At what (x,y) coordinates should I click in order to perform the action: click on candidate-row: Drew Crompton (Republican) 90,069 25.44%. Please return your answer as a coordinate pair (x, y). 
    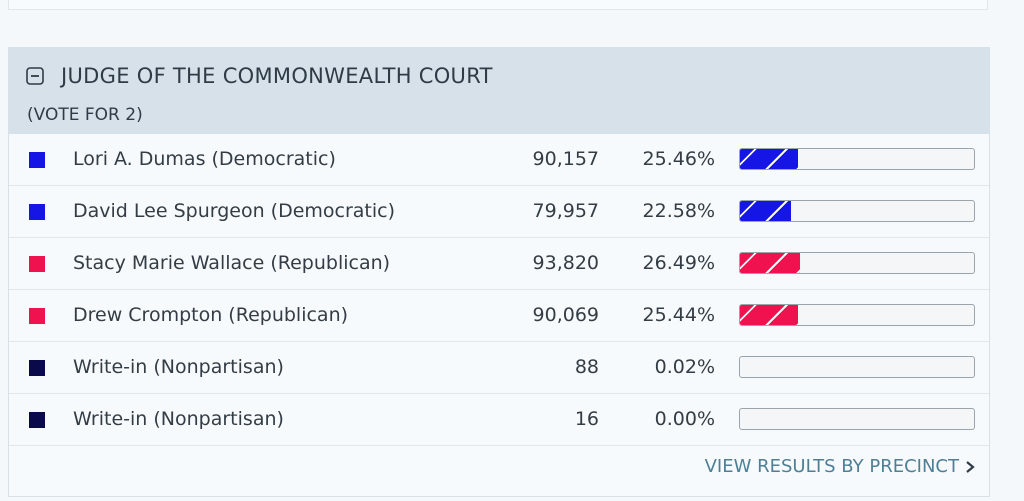
    Looking at the image, I should click on (499, 316).